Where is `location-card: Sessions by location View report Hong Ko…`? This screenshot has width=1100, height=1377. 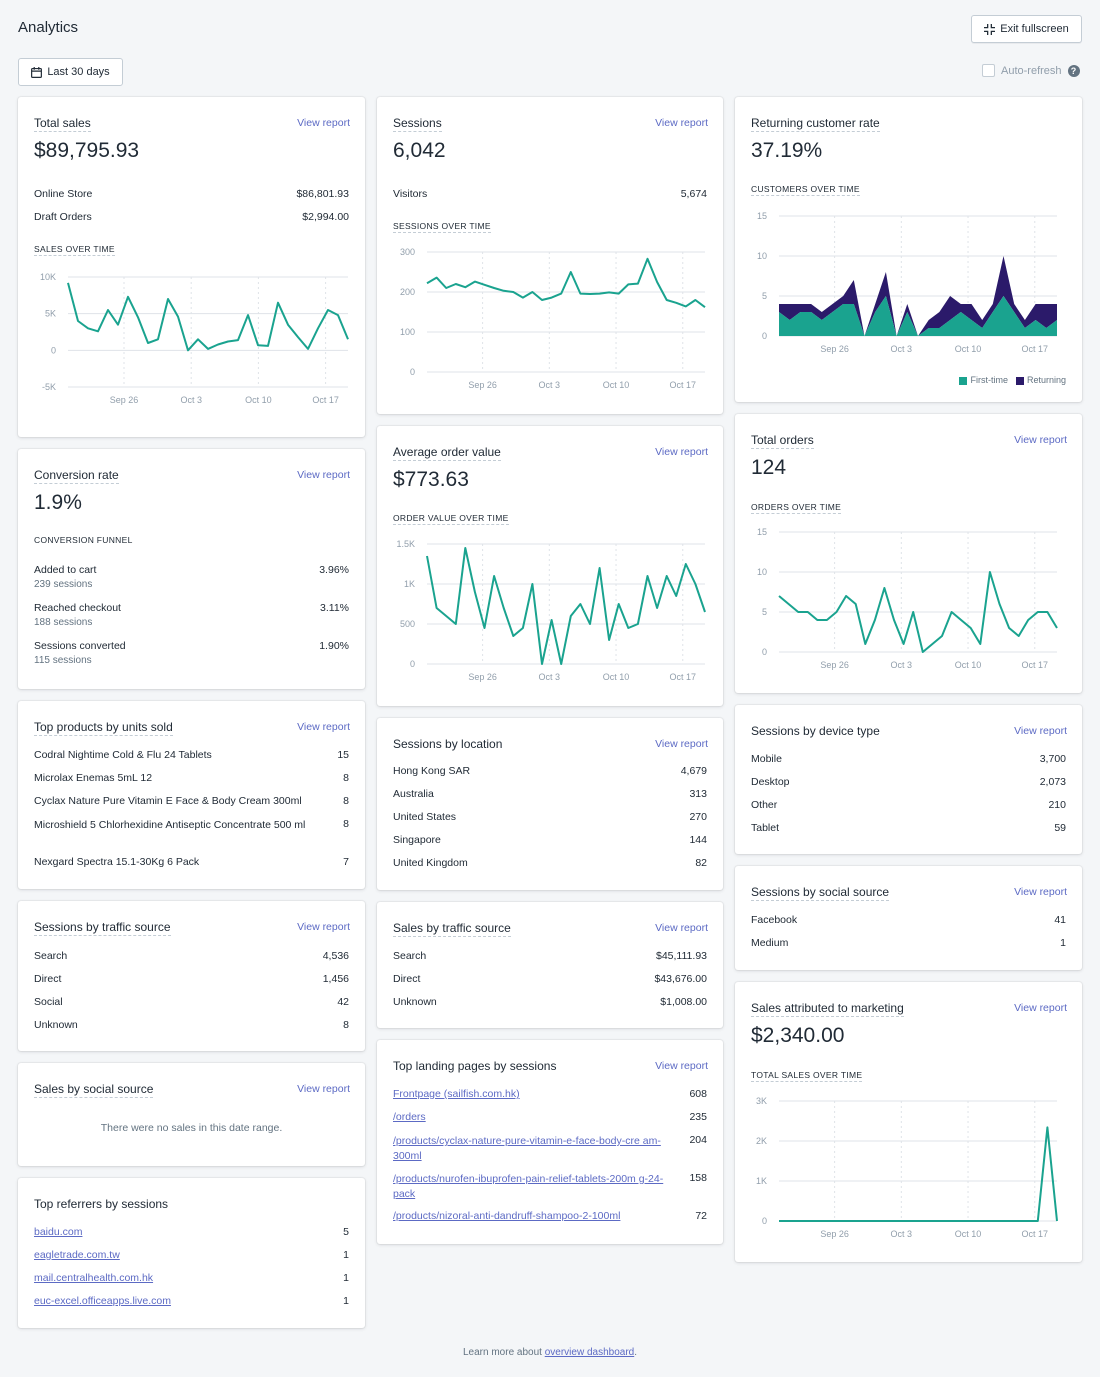
location-card: Sessions by location View report Hong Ko… is located at coordinates (550, 804).